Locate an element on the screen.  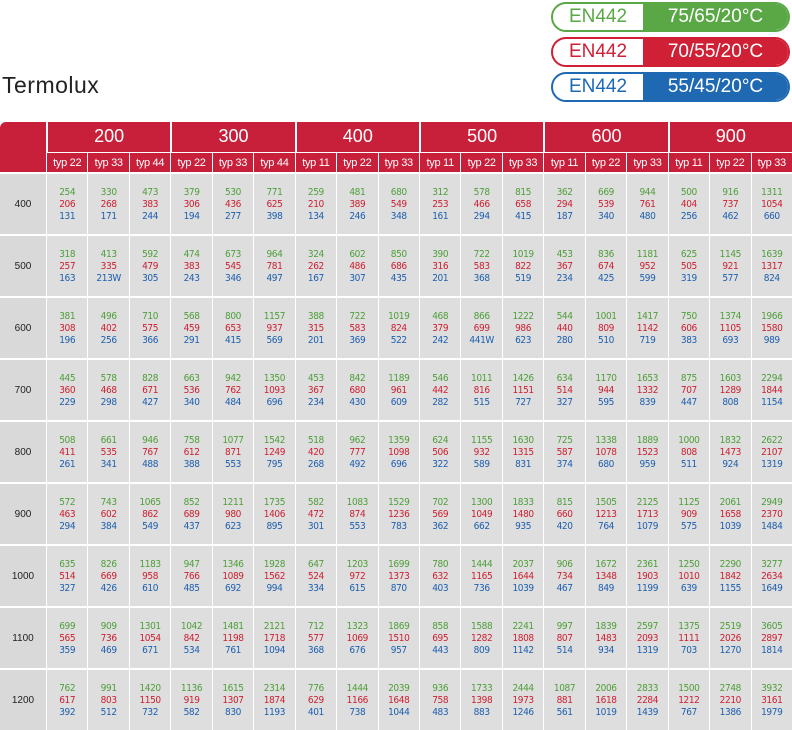
cell-value: 1077 is located at coordinates (233, 440).